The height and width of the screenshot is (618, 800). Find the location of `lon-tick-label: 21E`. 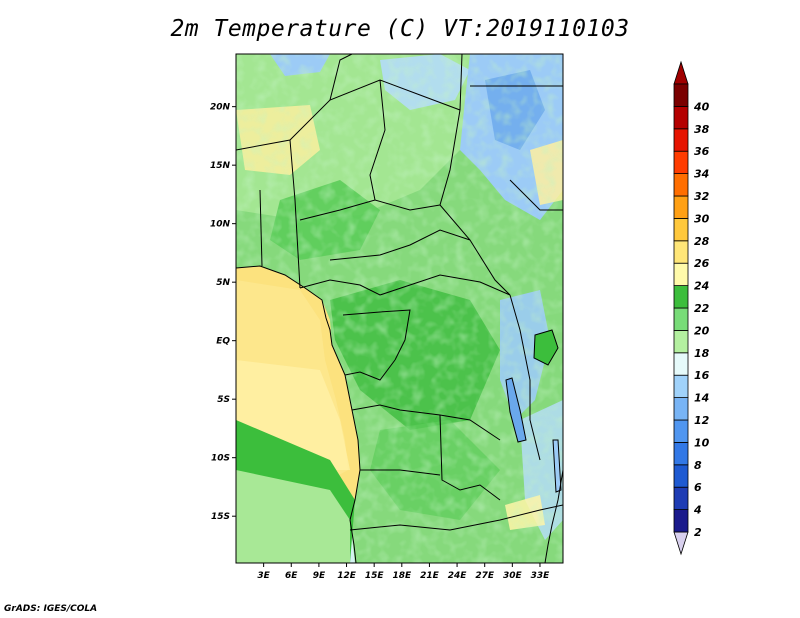

lon-tick-label: 21E is located at coordinates (430, 576).